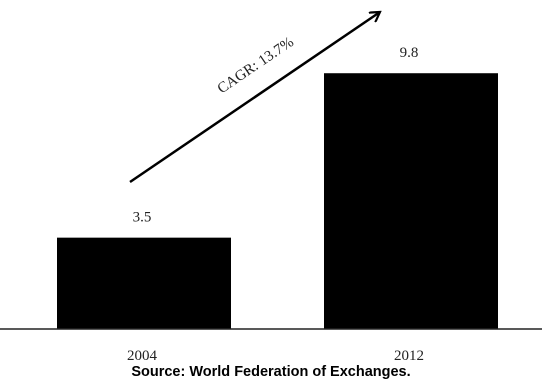  What do you see at coordinates (142, 356) in the screenshot?
I see `tick-label-2004: 2004` at bounding box center [142, 356].